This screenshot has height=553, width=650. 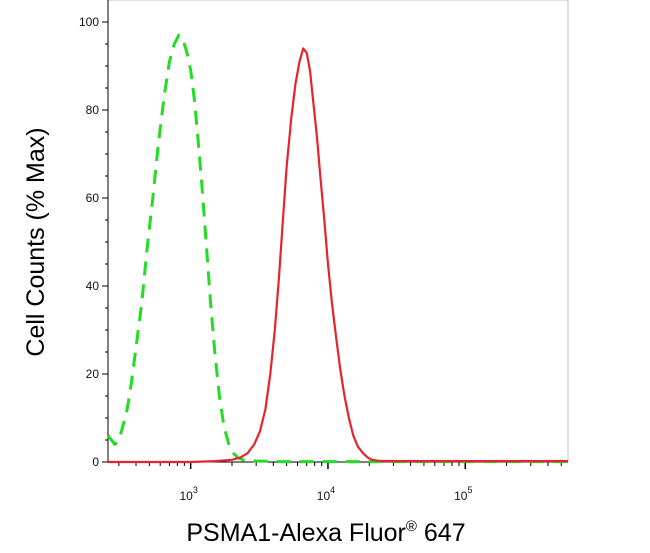 What do you see at coordinates (93, 242) in the screenshot?
I see `y-axis-ticks: 0 20 40 60 80 100` at bounding box center [93, 242].